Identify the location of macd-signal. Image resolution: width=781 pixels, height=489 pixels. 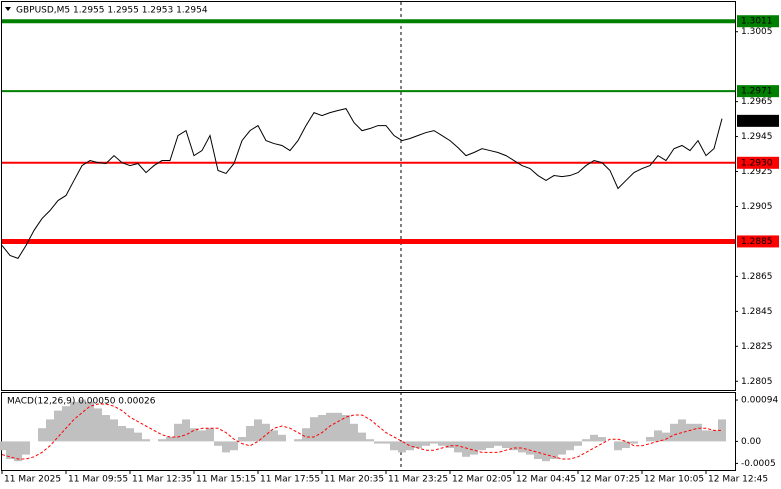
(361, 431).